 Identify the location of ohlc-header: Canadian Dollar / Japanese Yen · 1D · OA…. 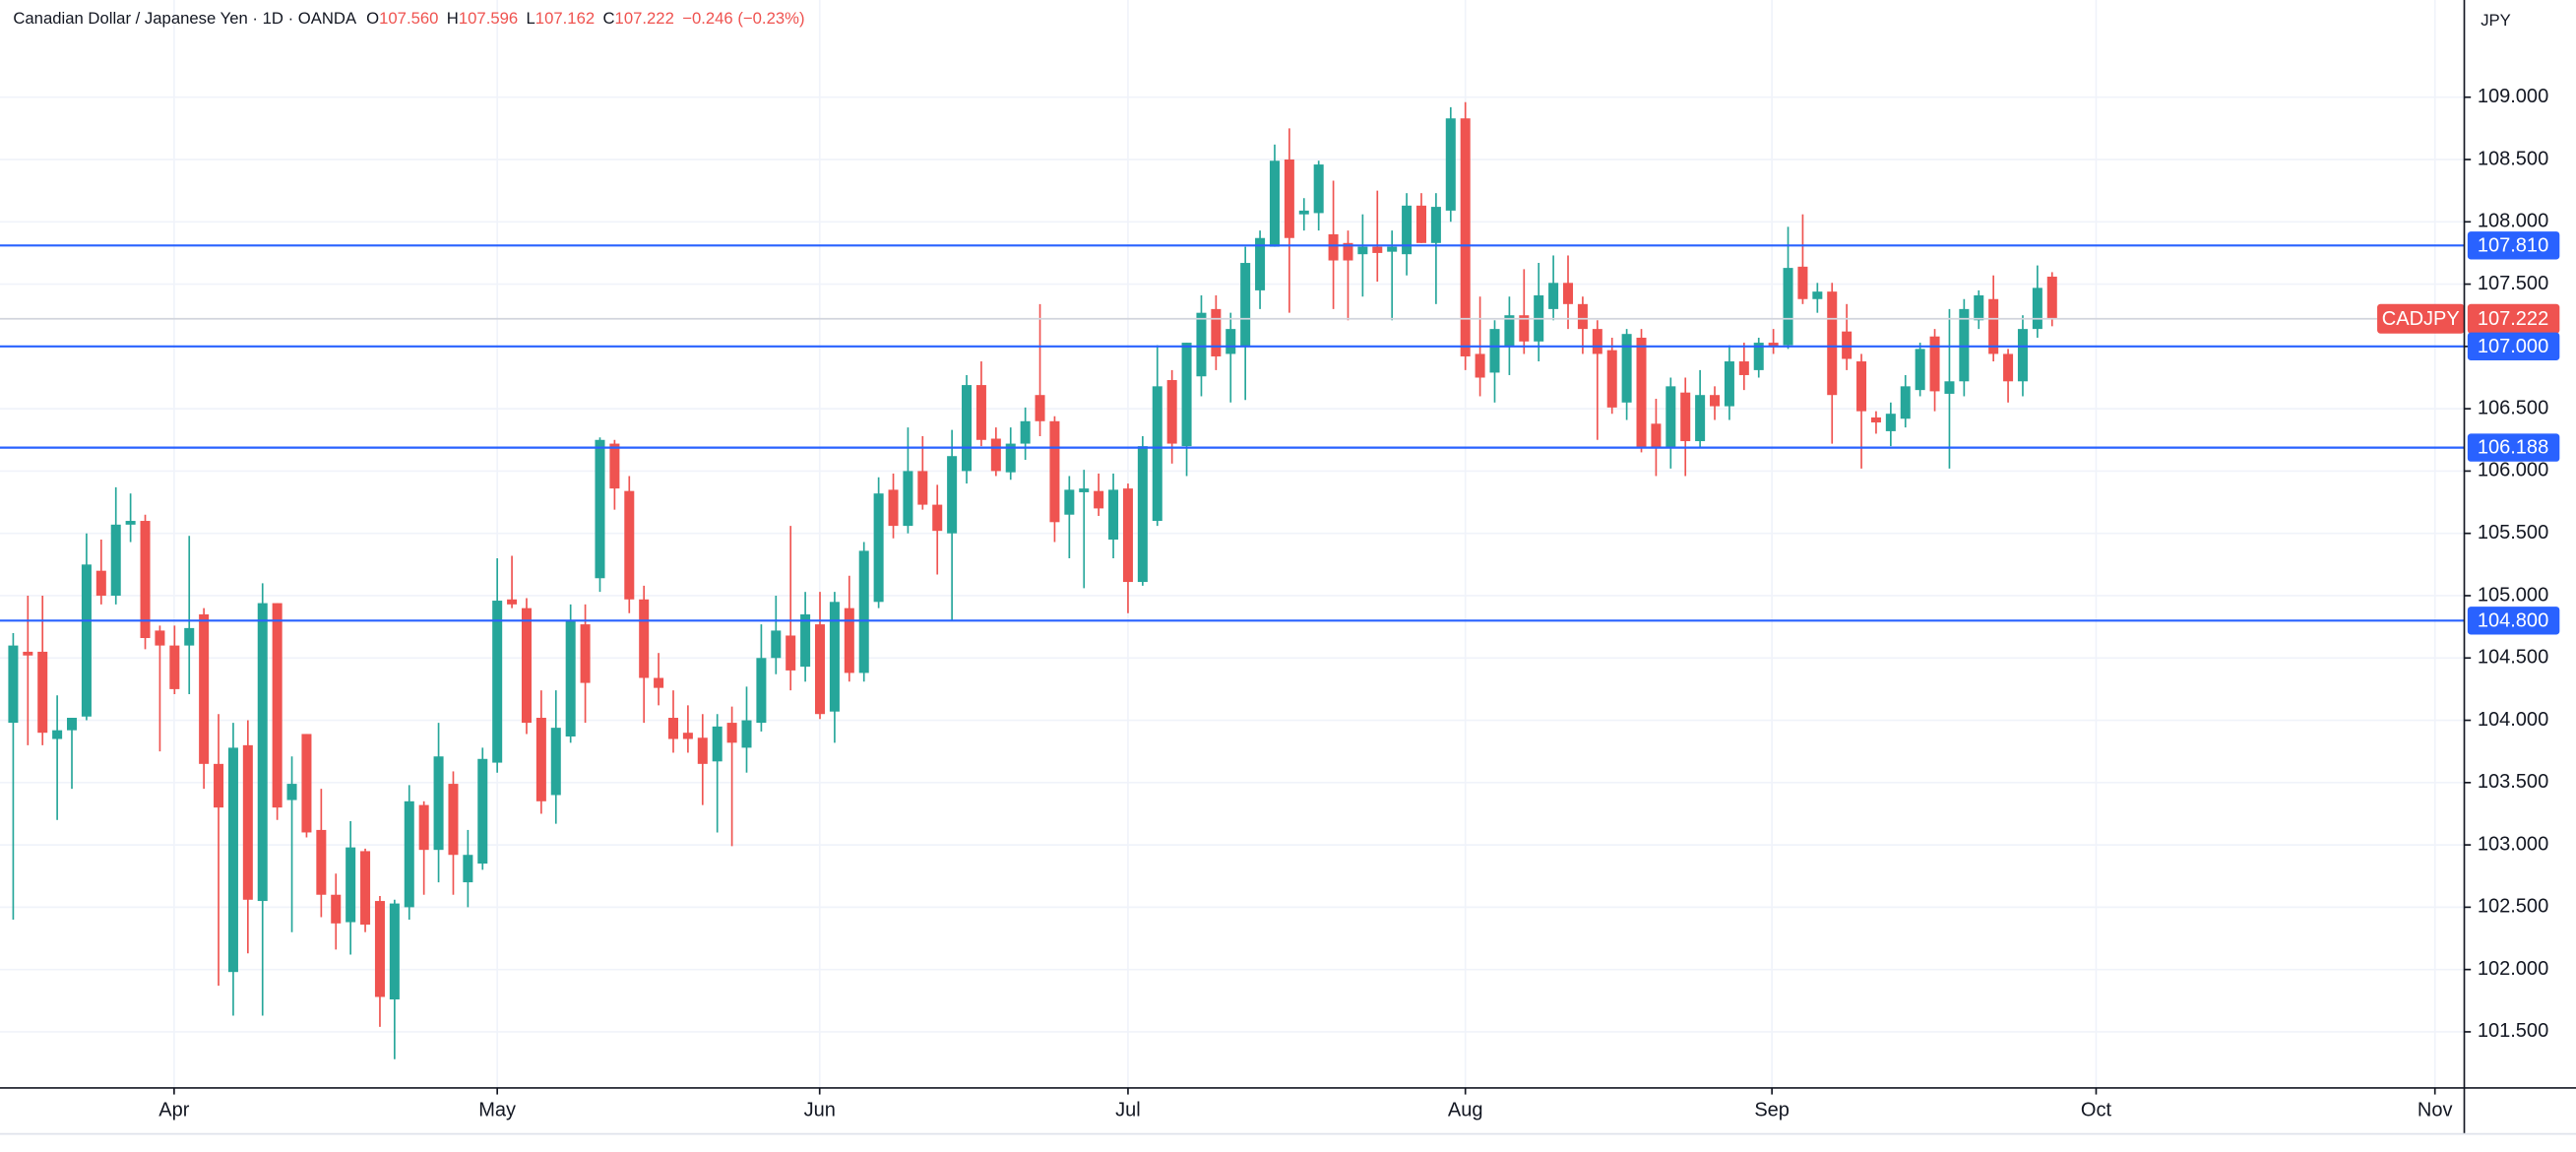
(408, 18).